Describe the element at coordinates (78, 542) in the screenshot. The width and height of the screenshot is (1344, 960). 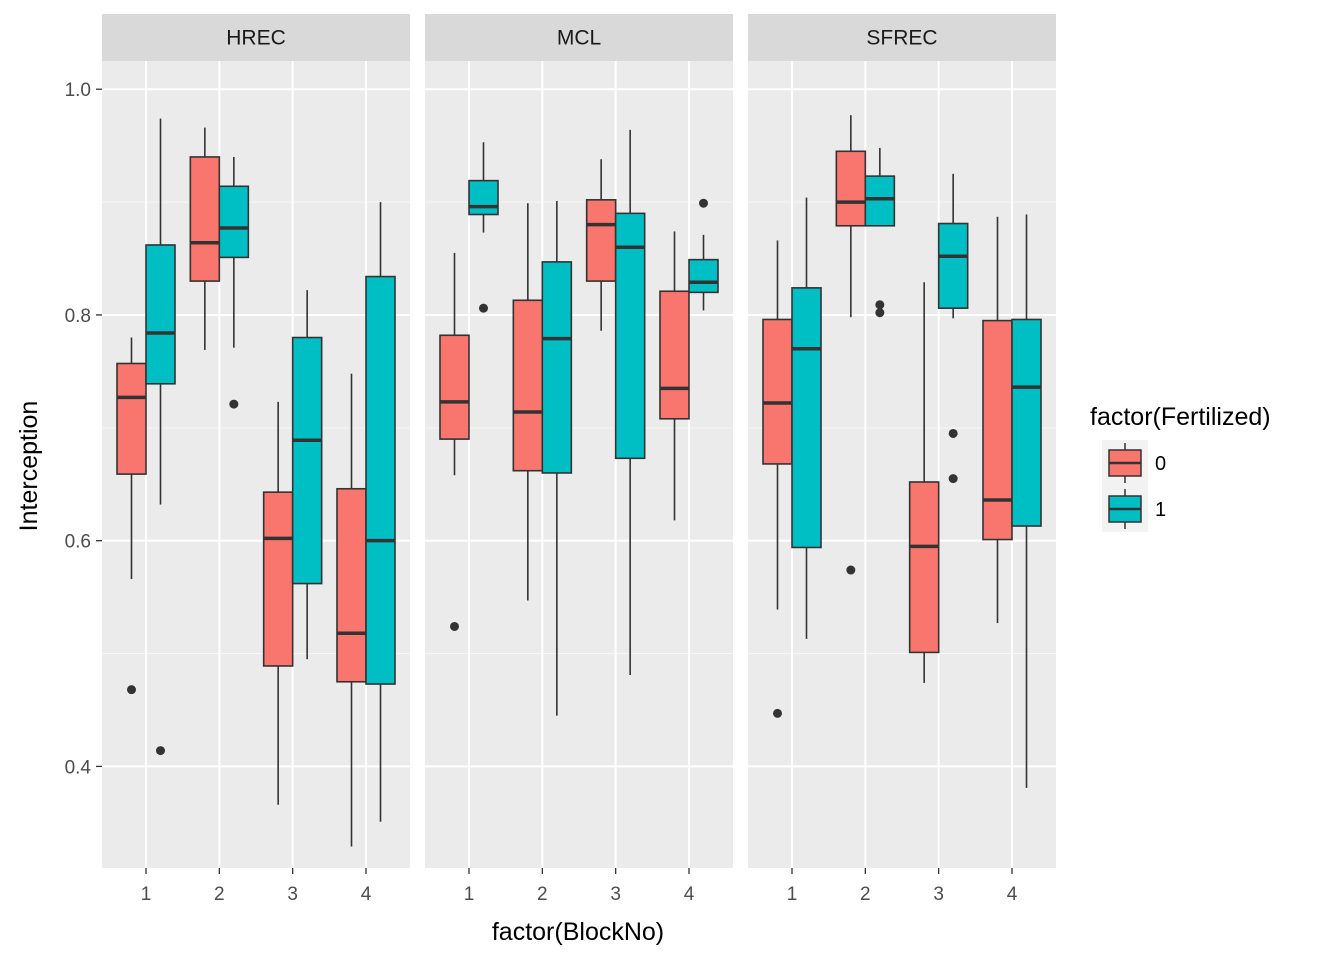
I see `y-tick-label: 0.6` at that location.